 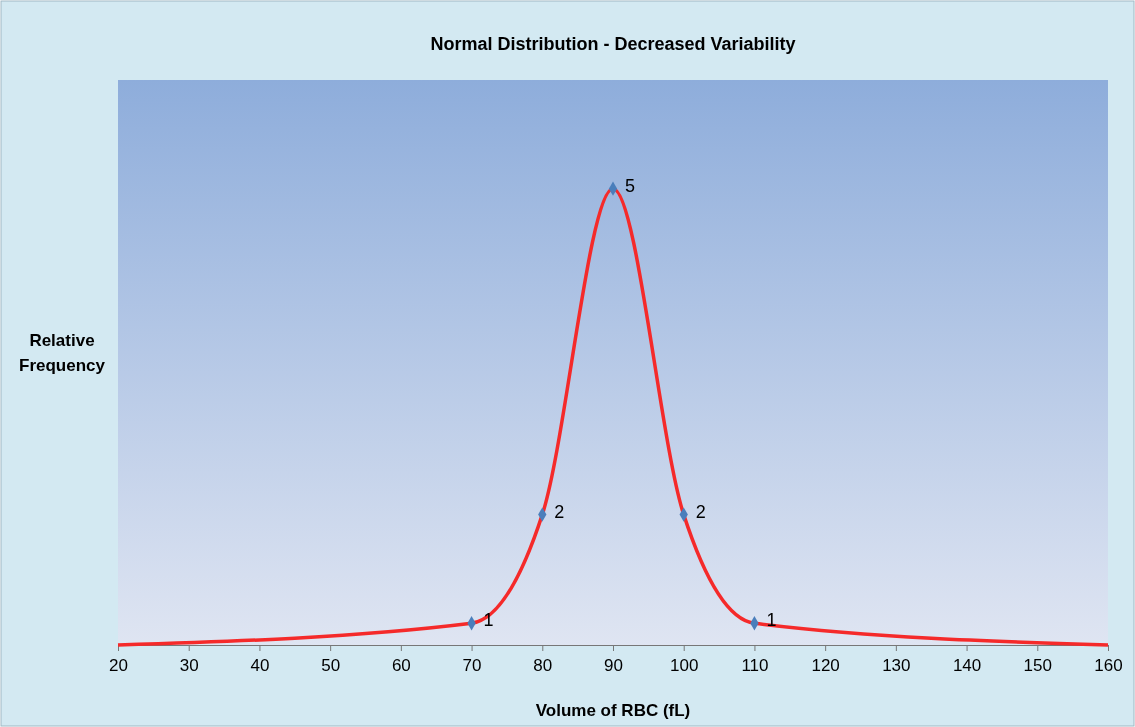 I want to click on x-tick-label: 40, so click(x=260, y=665).